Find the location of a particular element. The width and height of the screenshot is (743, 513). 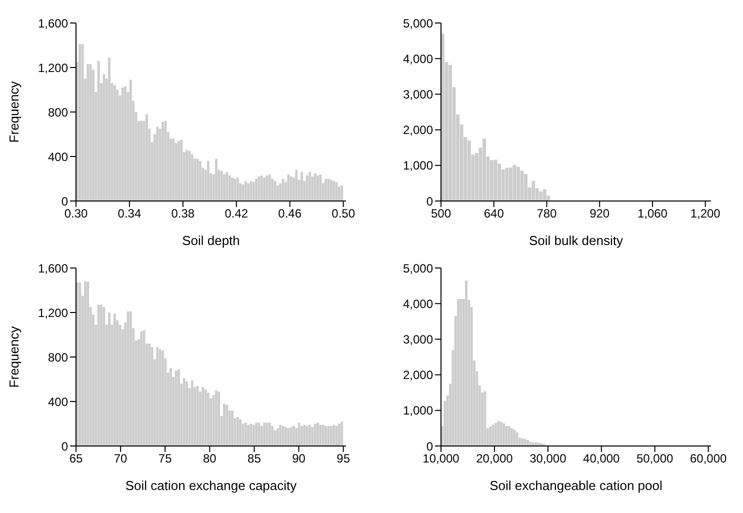

x-axis-title: Soil bulk density is located at coordinates (576, 240).